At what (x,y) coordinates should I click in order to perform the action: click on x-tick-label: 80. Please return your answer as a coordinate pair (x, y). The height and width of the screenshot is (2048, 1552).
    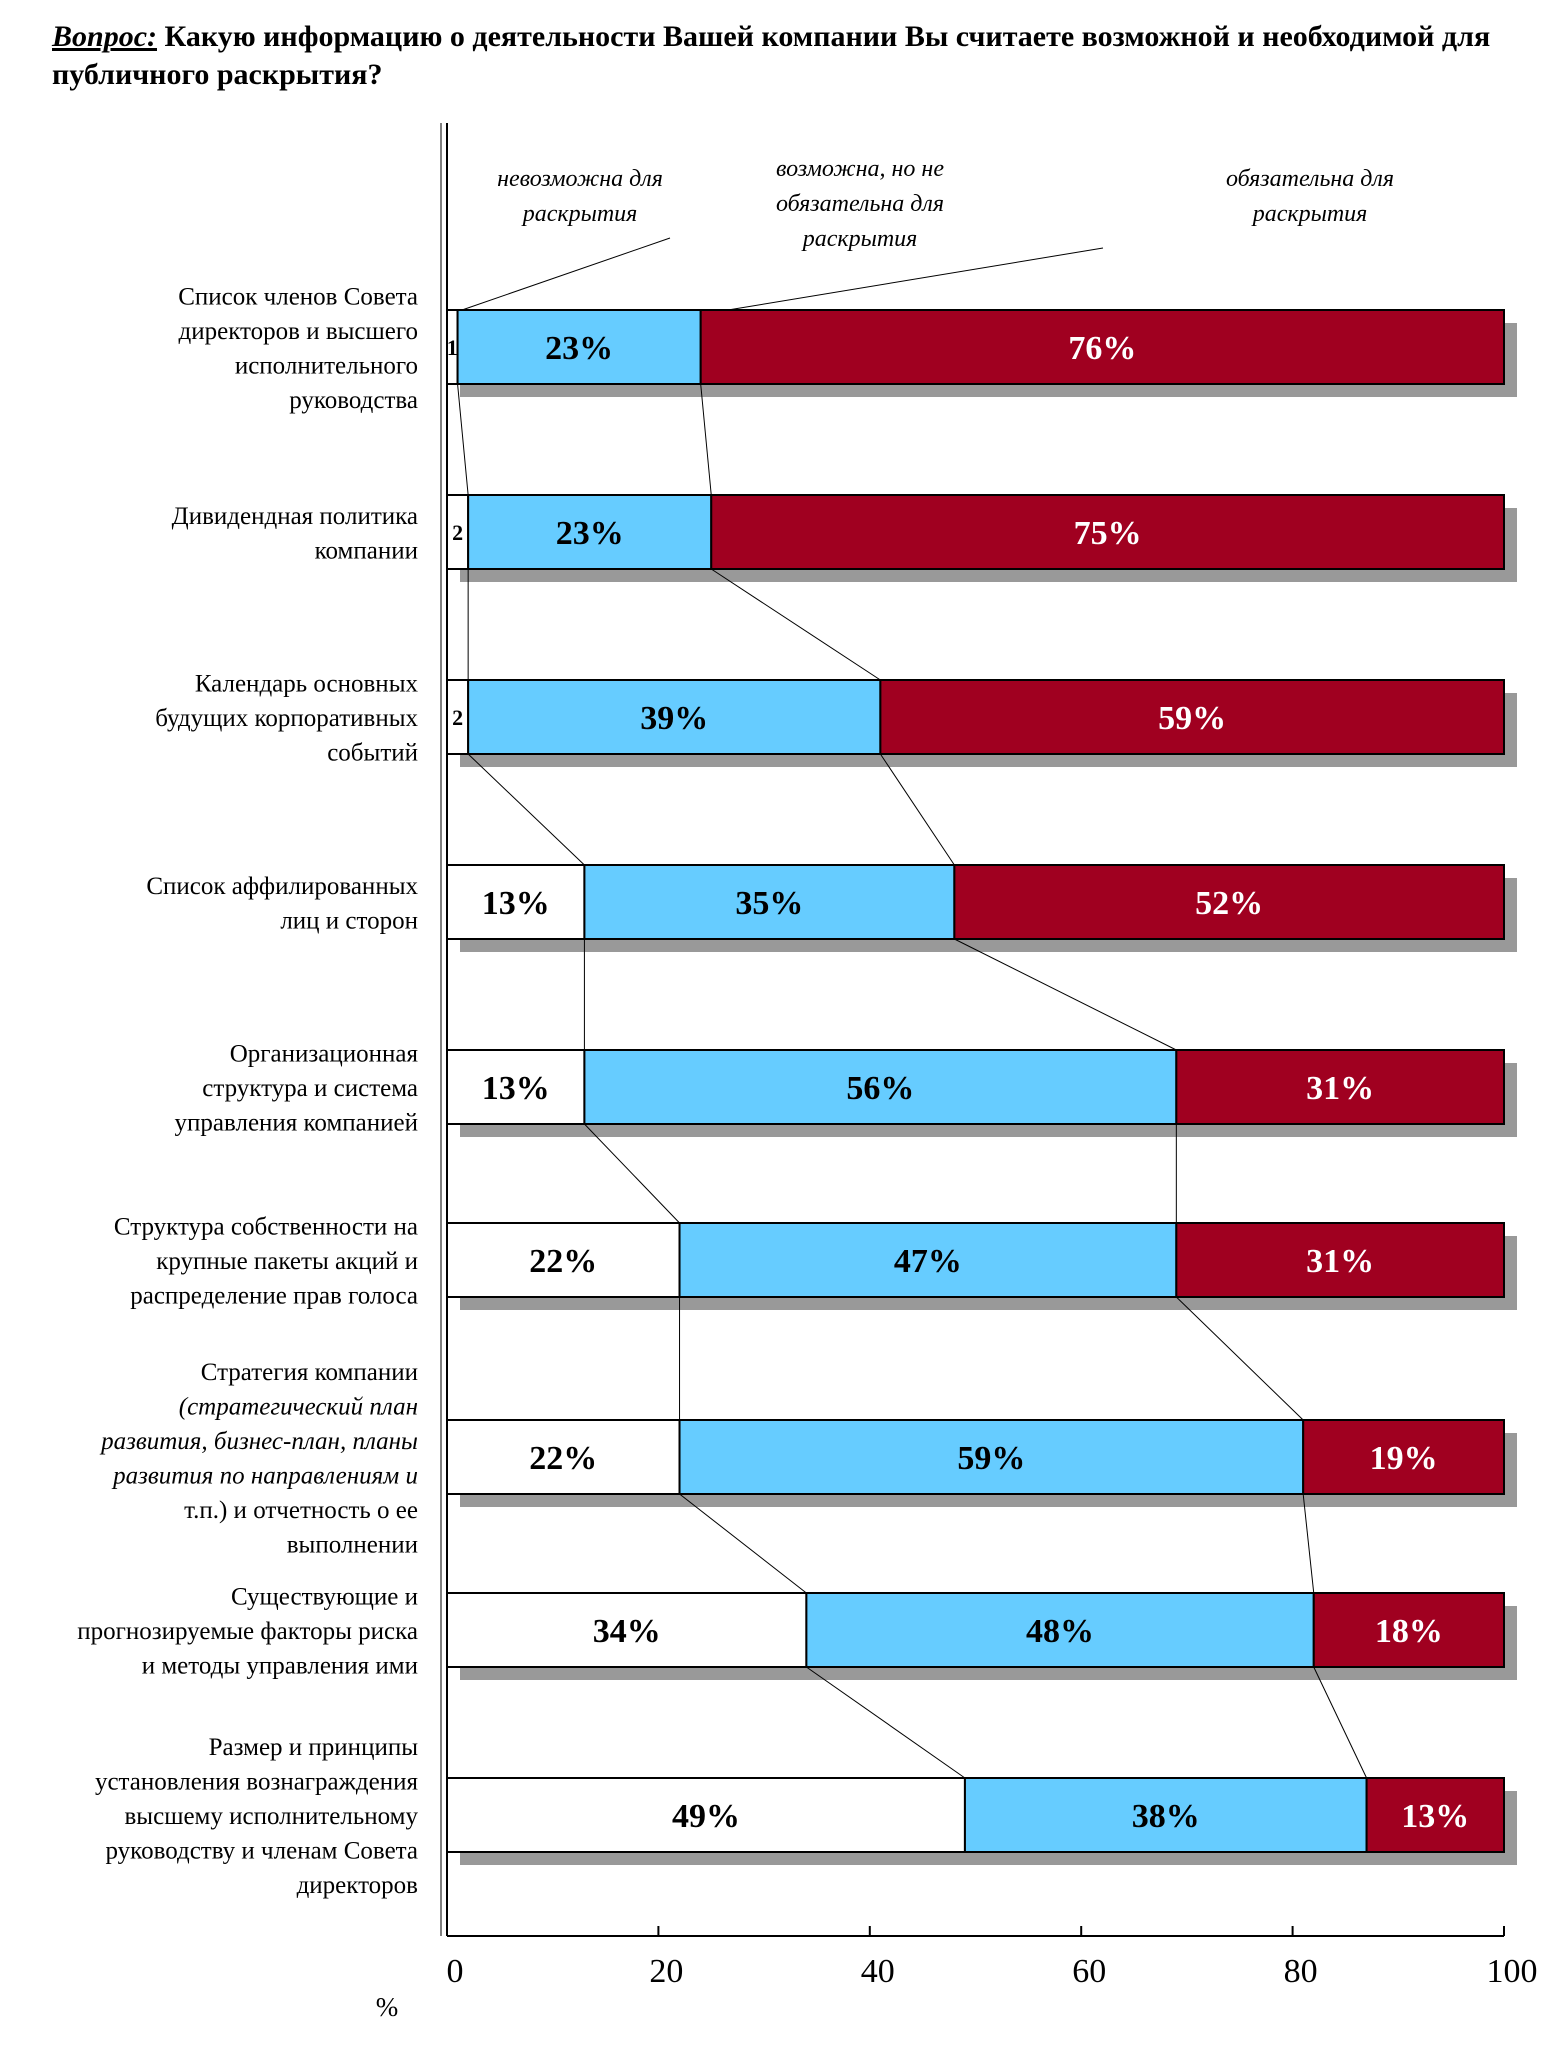
    Looking at the image, I should click on (1301, 1971).